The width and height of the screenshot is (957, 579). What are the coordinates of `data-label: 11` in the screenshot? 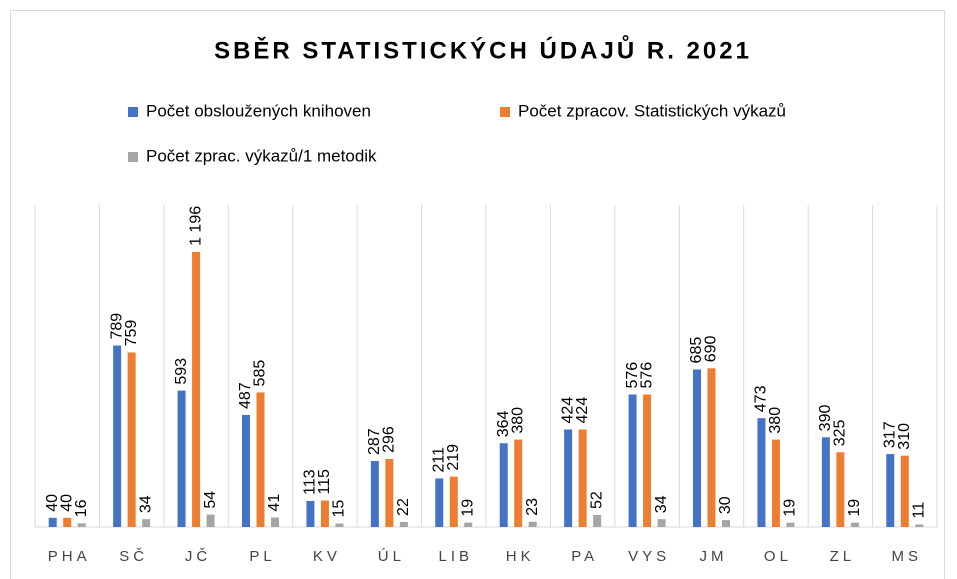 It's located at (919, 510).